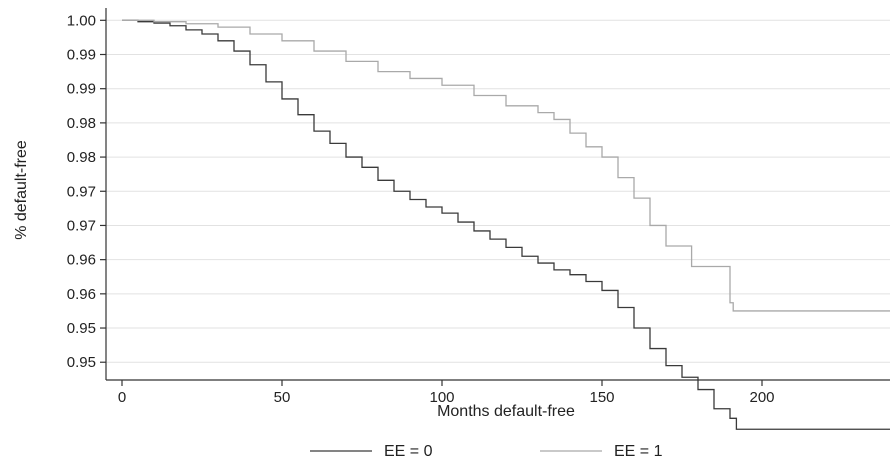 The width and height of the screenshot is (893, 460). What do you see at coordinates (638, 451) in the screenshot?
I see `legend-label-ee-1: EE = 1` at bounding box center [638, 451].